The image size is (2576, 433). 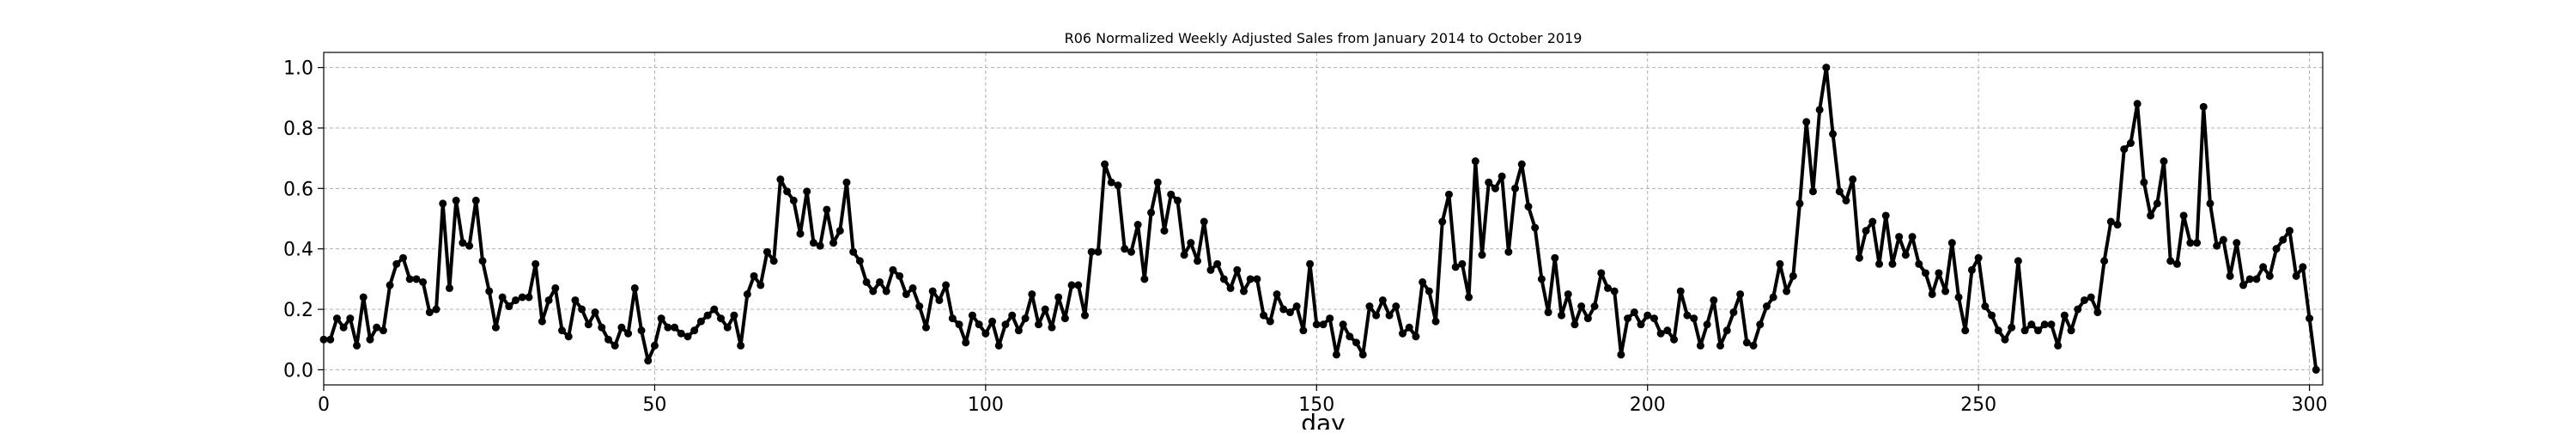 What do you see at coordinates (2310, 405) in the screenshot?
I see `x-tick-label: 300` at bounding box center [2310, 405].